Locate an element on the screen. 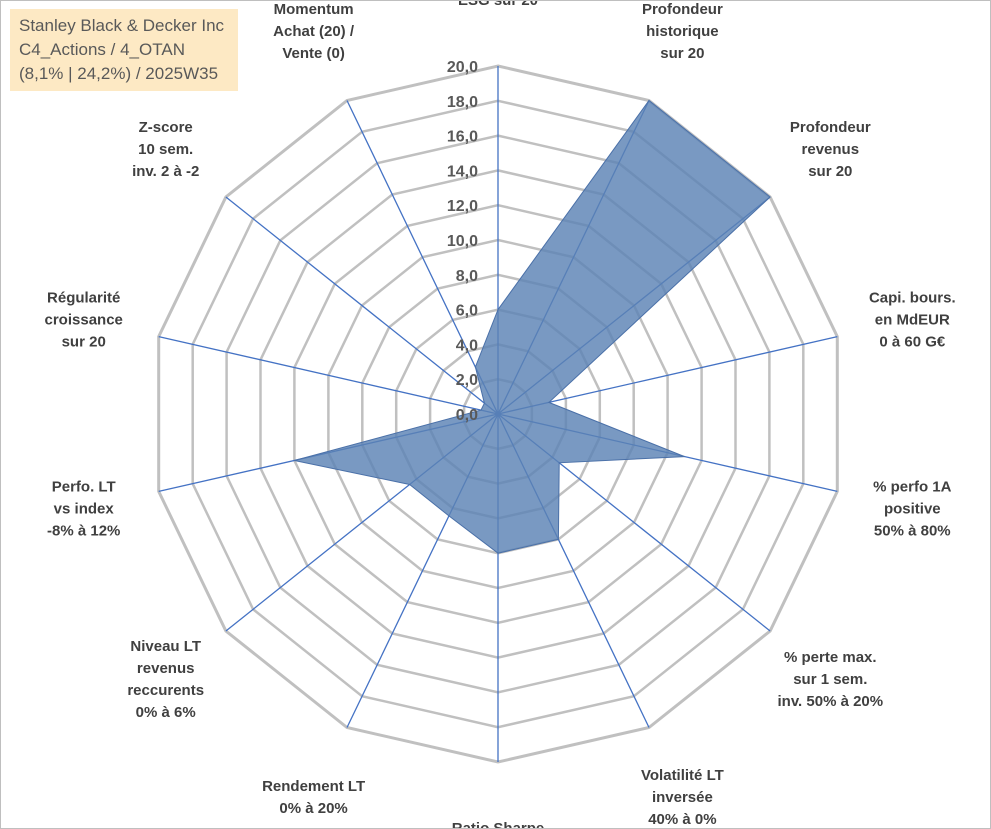 The image size is (991, 829). axis-label-5-line-2: inv. 50% à 20% is located at coordinates (830, 701).